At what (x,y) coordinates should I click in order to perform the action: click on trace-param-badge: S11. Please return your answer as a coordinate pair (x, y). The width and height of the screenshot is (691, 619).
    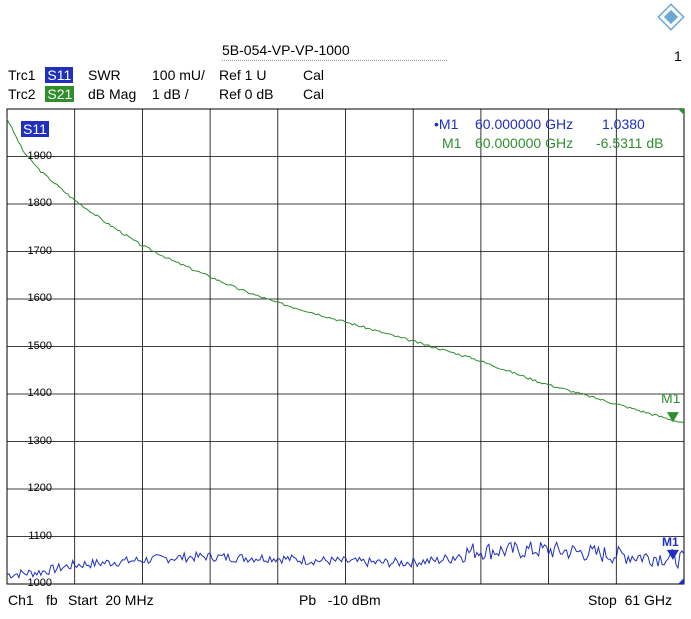
    Looking at the image, I should click on (59, 75).